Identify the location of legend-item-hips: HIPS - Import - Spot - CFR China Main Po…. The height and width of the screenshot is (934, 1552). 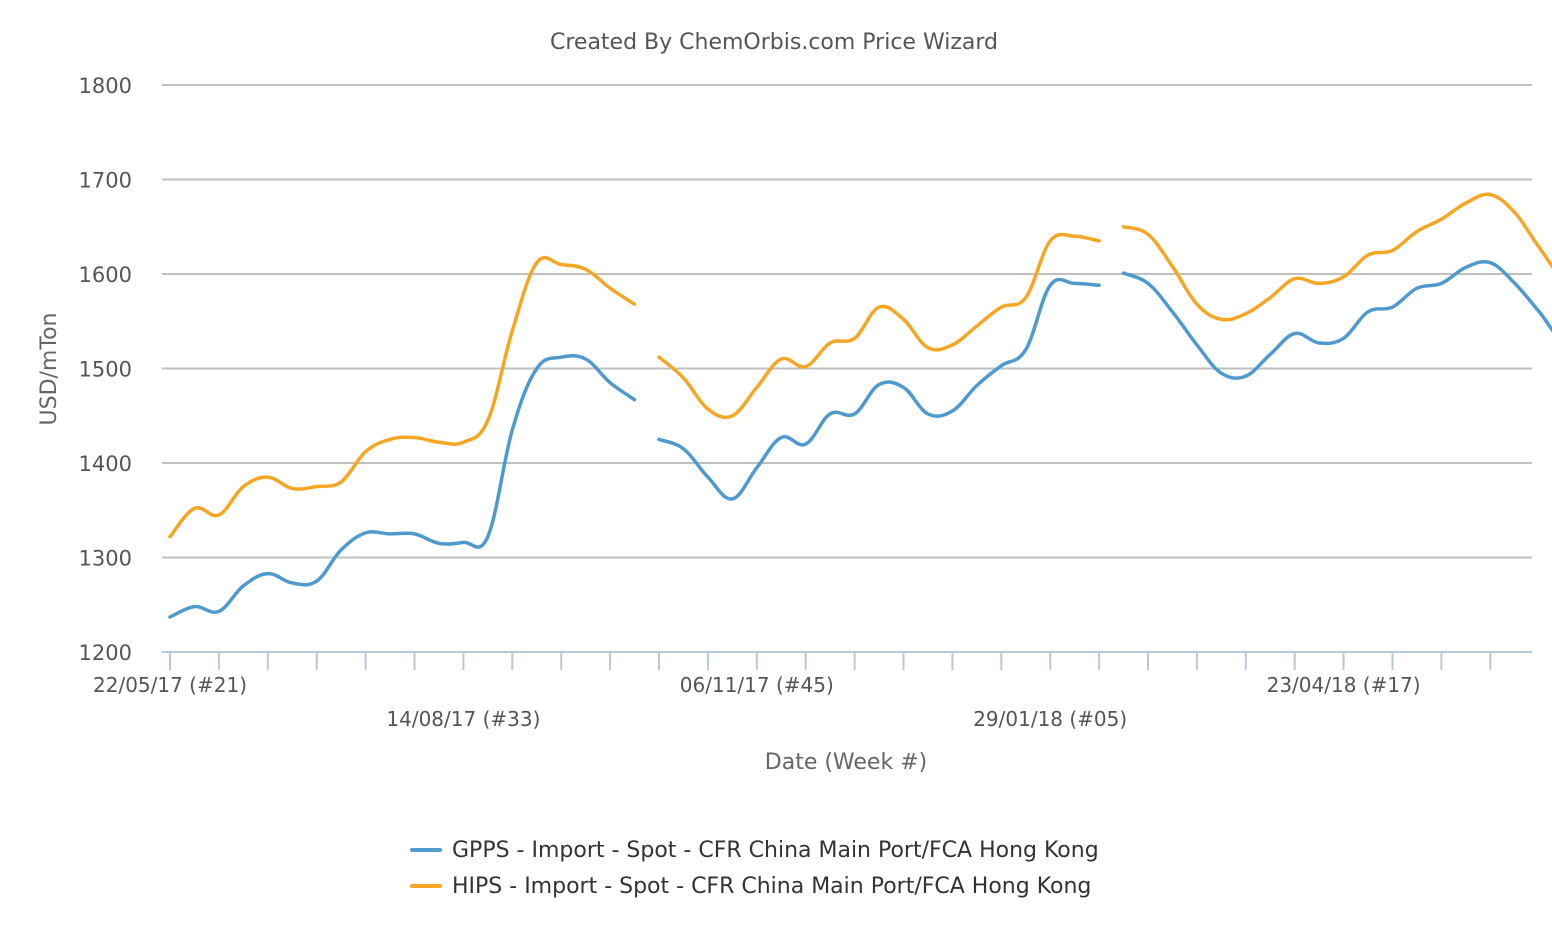
(754, 886).